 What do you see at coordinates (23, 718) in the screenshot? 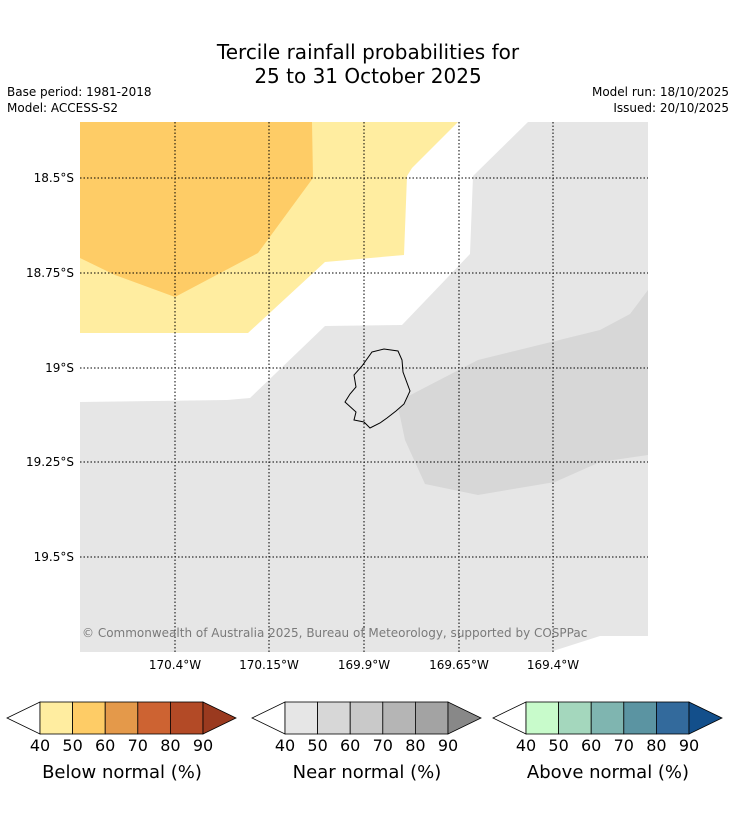
I see `below-normal-colorbar-low-extend` at bounding box center [23, 718].